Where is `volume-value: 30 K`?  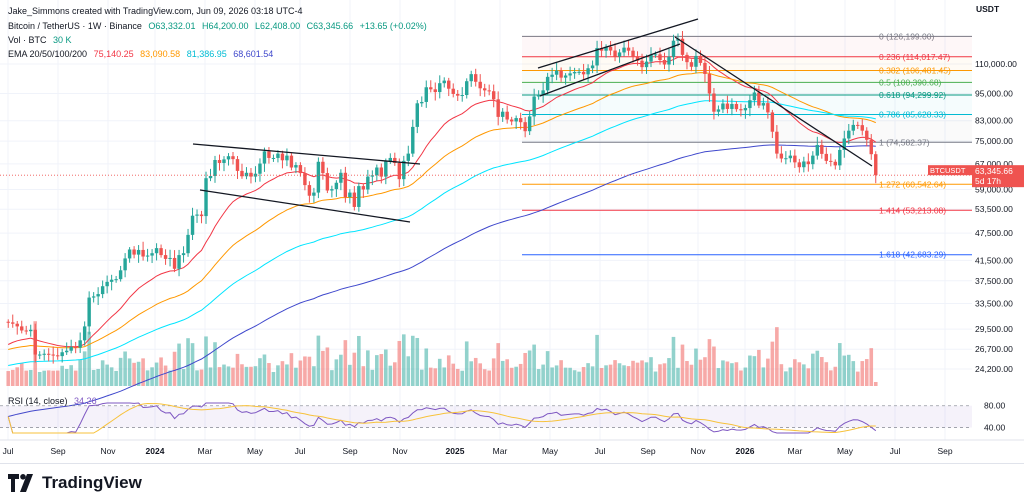
volume-value: 30 K is located at coordinates (62, 40).